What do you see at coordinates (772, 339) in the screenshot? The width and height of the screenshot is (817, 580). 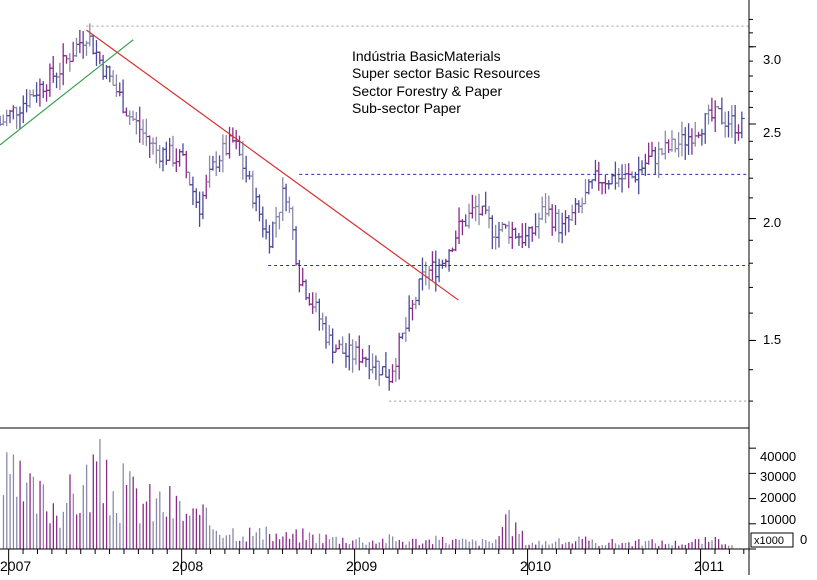 I see `y-tick-label: 1.5` at bounding box center [772, 339].